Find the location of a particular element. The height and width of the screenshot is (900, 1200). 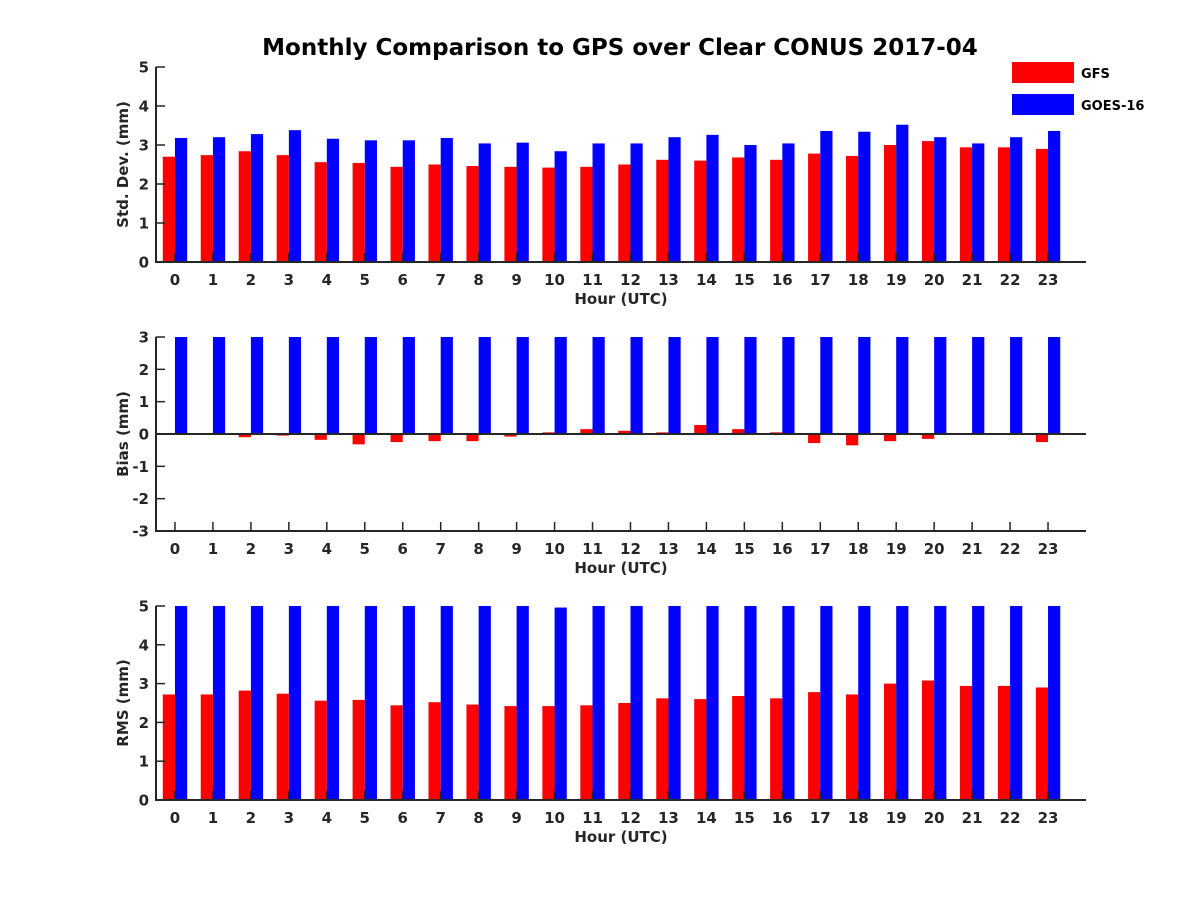

y-axis-label: RMS (mm) is located at coordinates (123, 702).